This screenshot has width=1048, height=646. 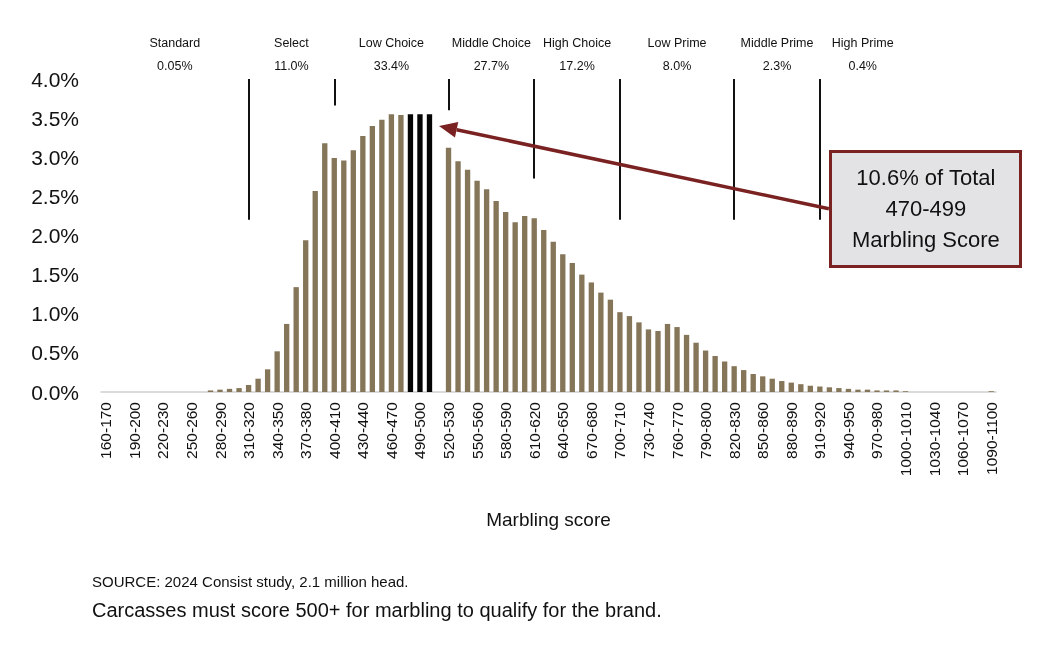 I want to click on text: Carcasses must score 500+ for marbling to qualify for the brand., so click(x=377, y=610).